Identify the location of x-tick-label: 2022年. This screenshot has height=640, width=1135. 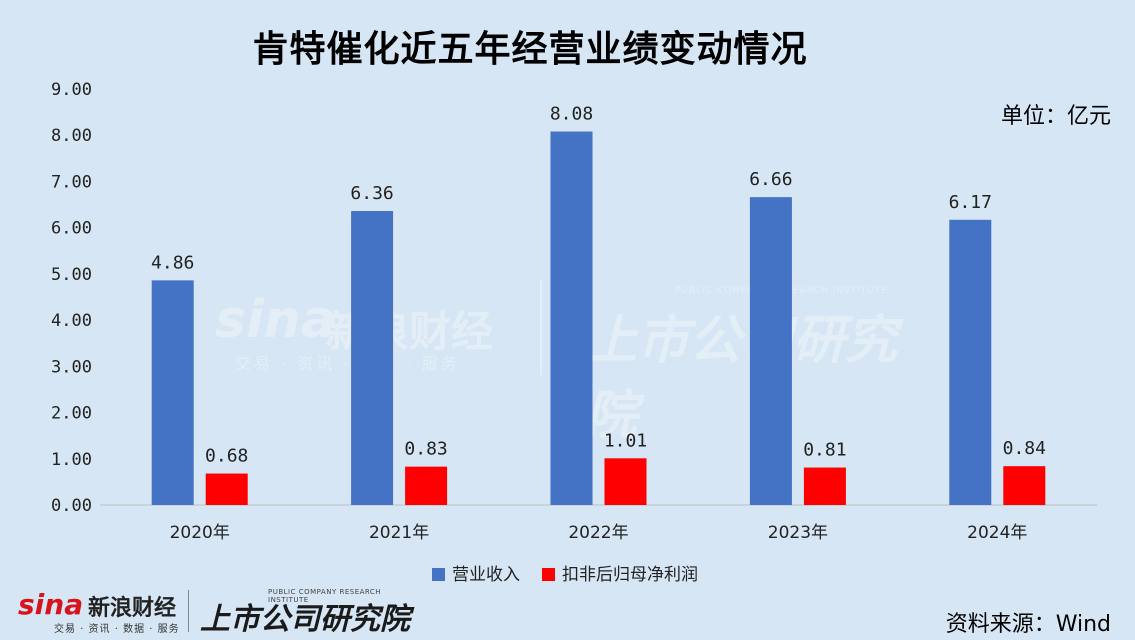
(598, 533).